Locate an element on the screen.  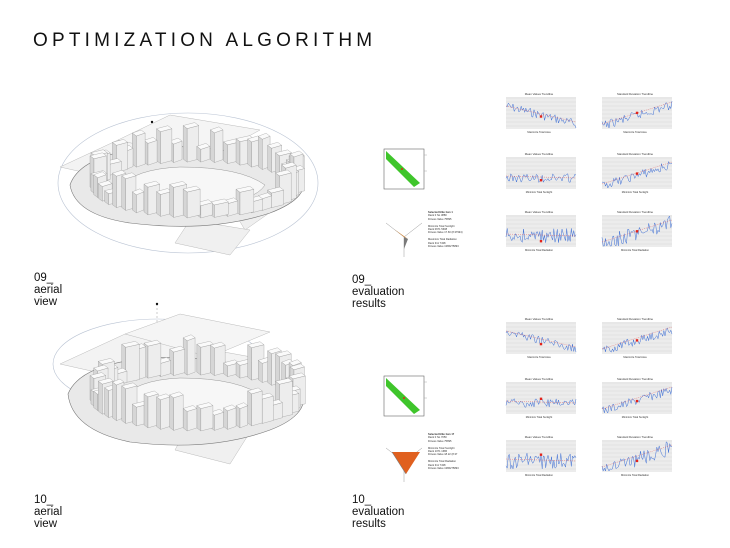
stats-line: Minimize Total Sunlight is located at coordinates (441, 448).